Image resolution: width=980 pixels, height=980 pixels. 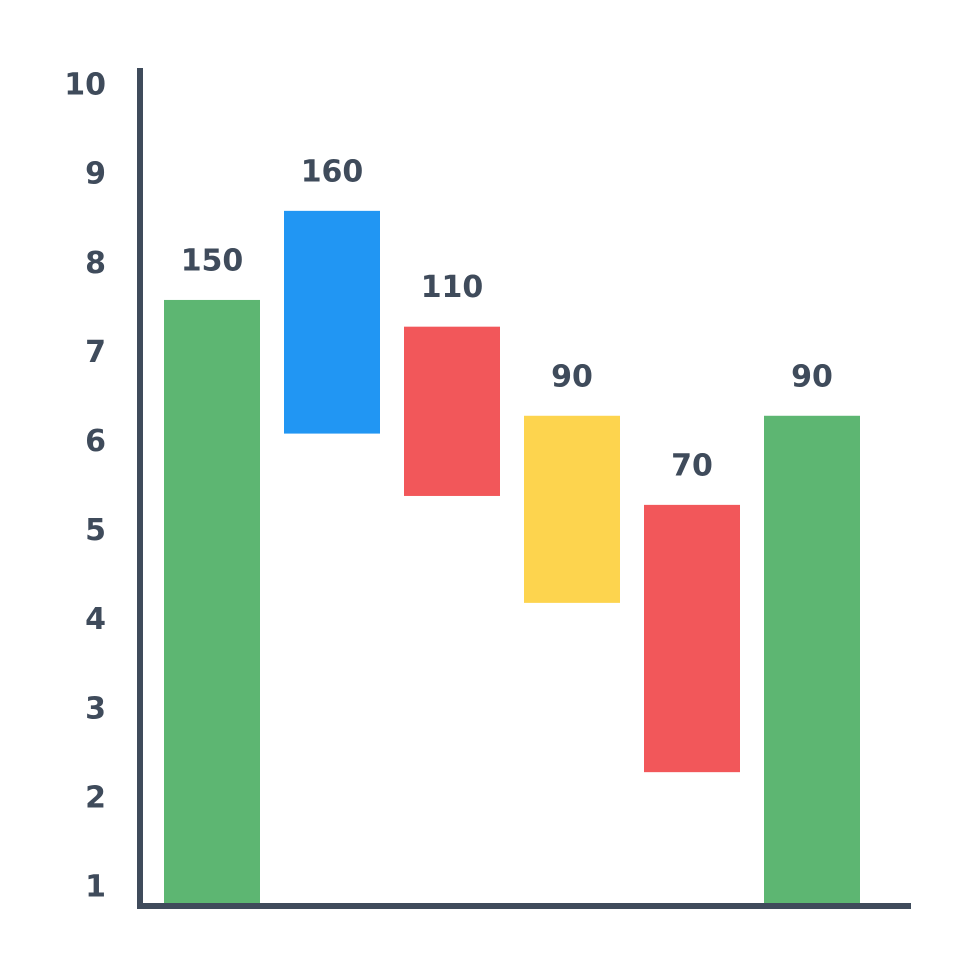 I want to click on y-tick-label: 1, so click(x=95, y=886).